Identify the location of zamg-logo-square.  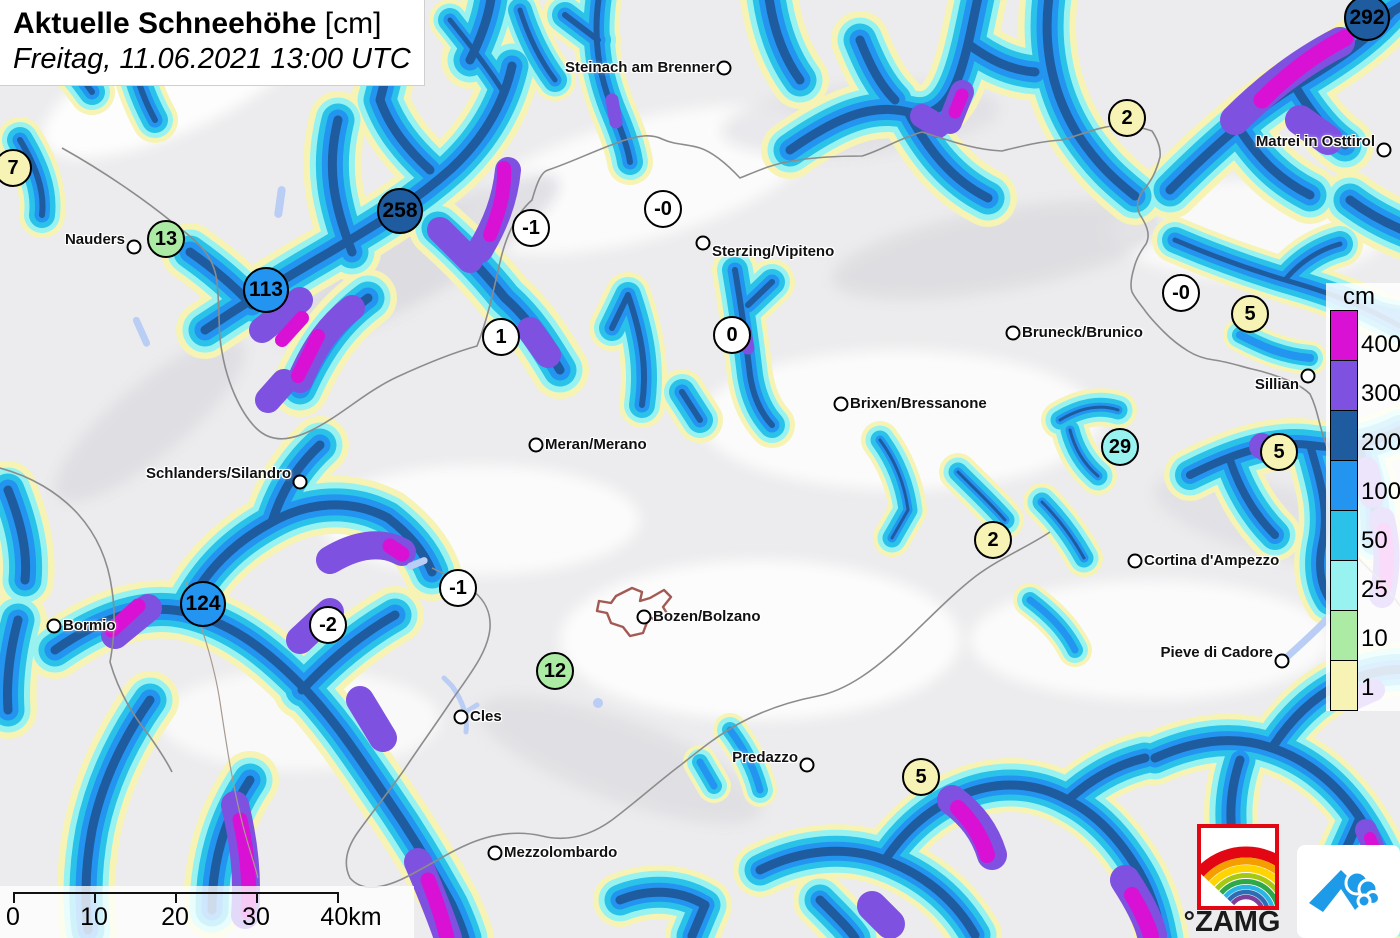
(1238, 867).